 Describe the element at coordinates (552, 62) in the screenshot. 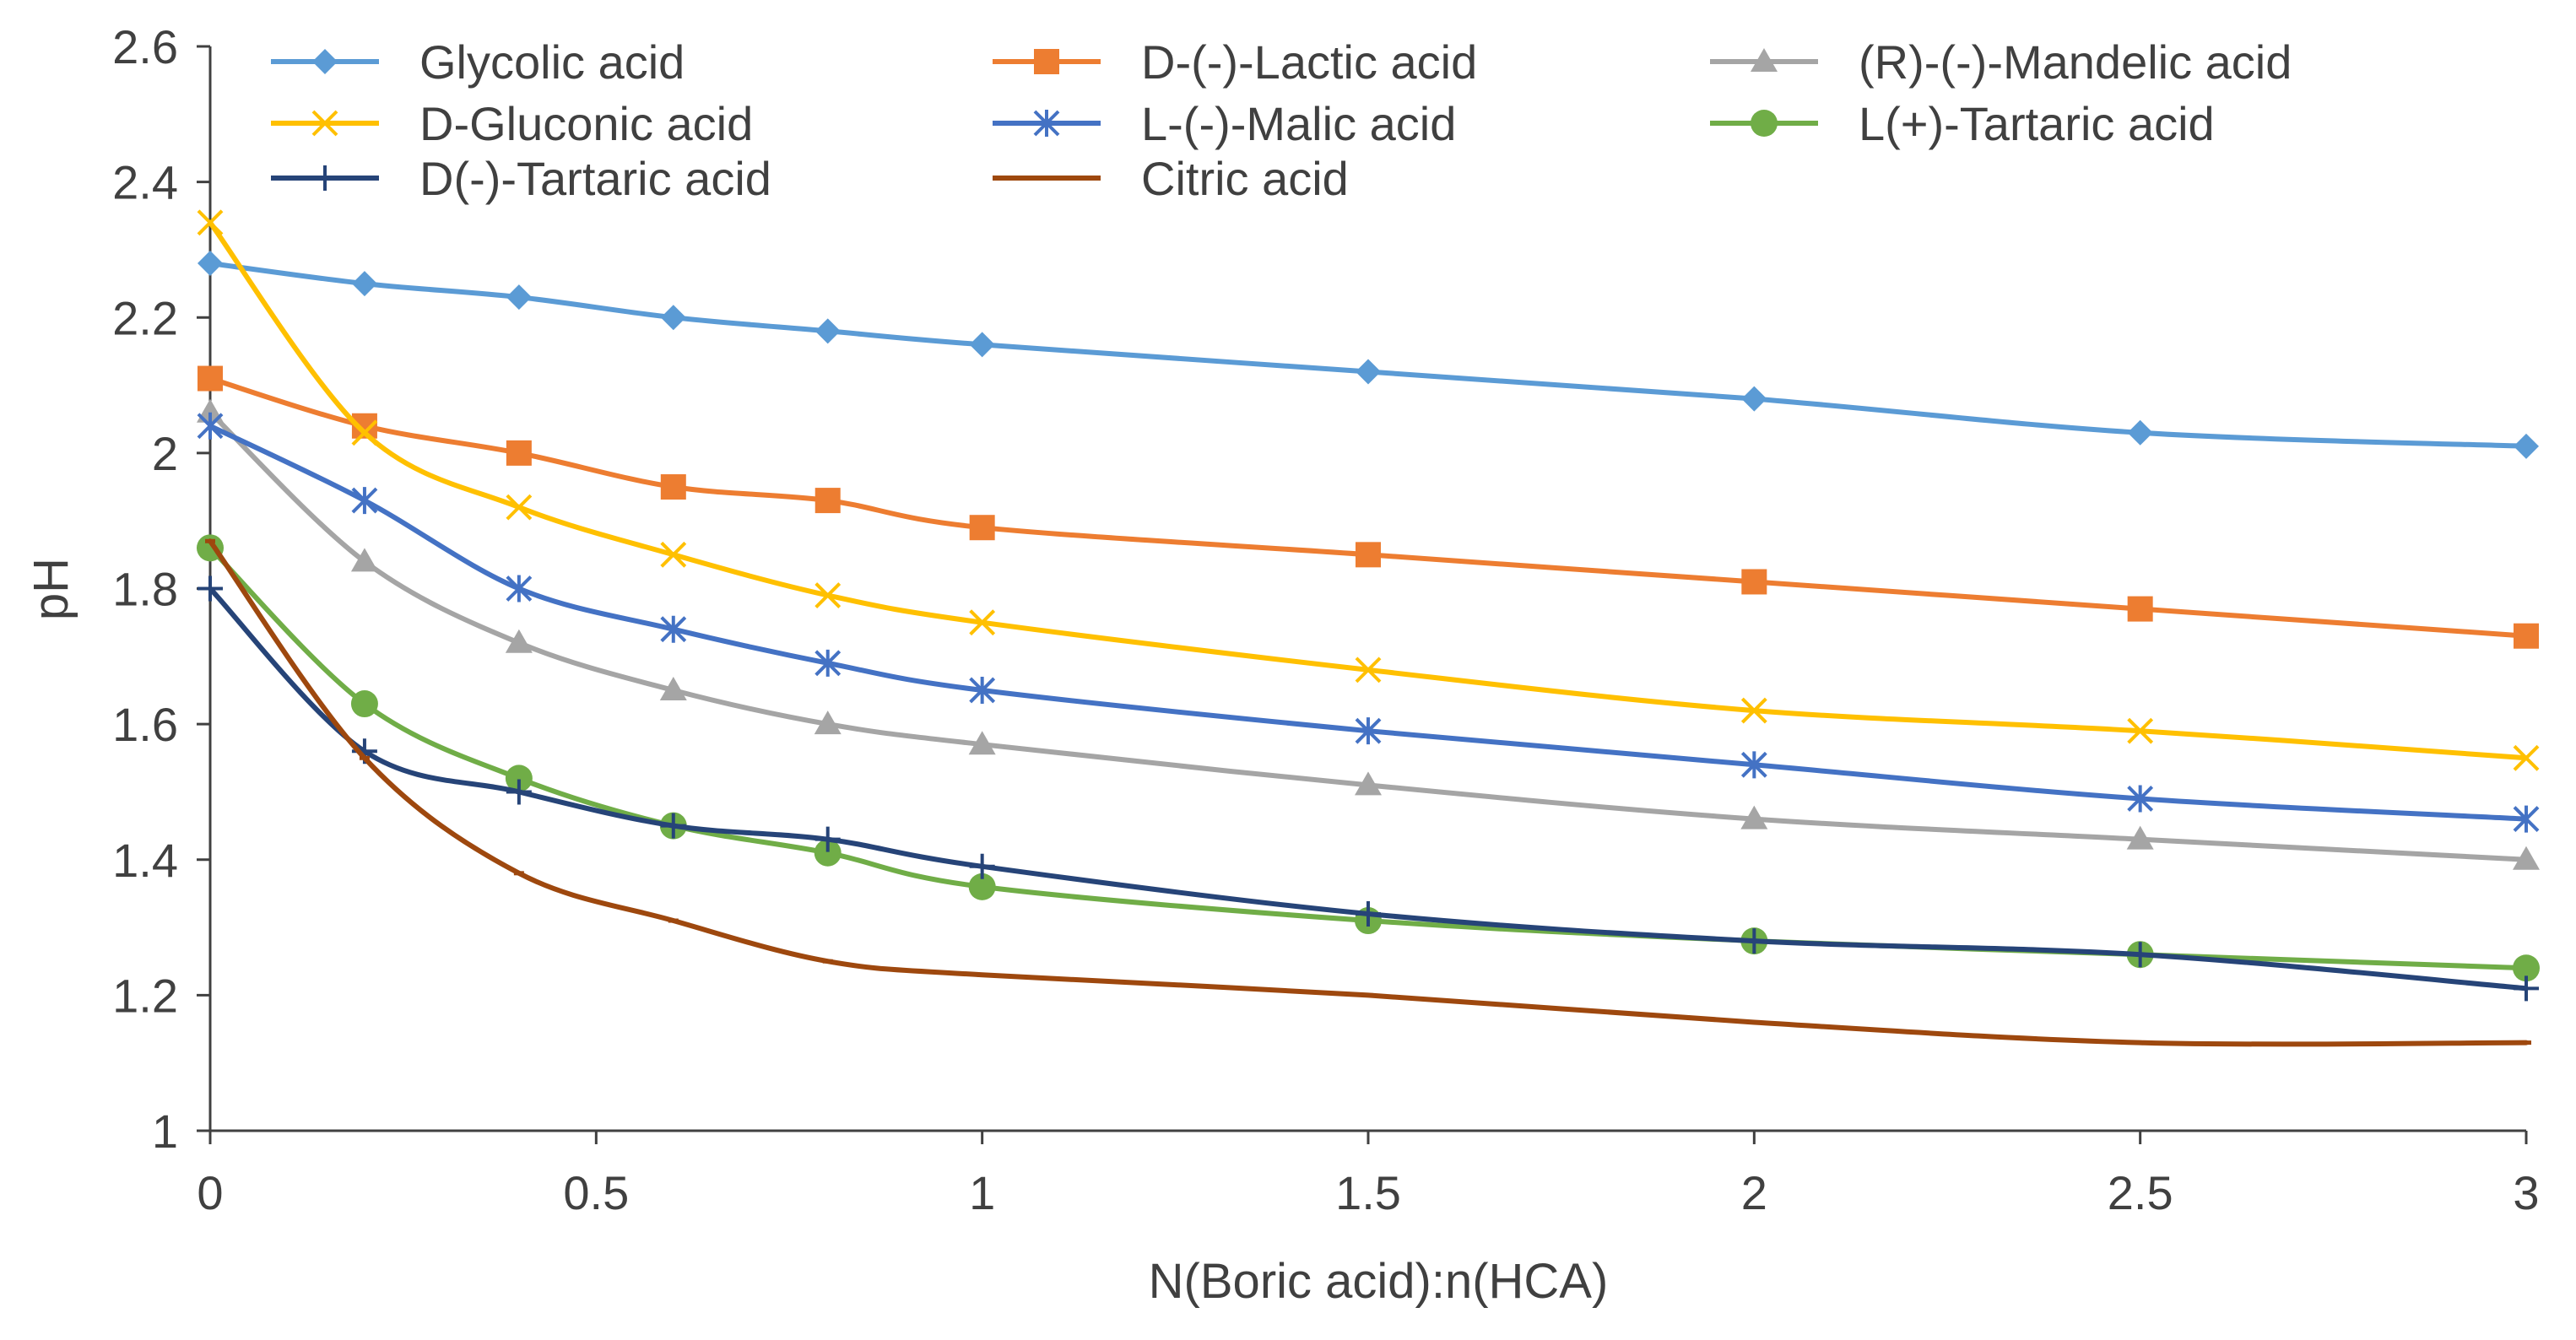

I see `legend-label: Glycolic acid` at that location.